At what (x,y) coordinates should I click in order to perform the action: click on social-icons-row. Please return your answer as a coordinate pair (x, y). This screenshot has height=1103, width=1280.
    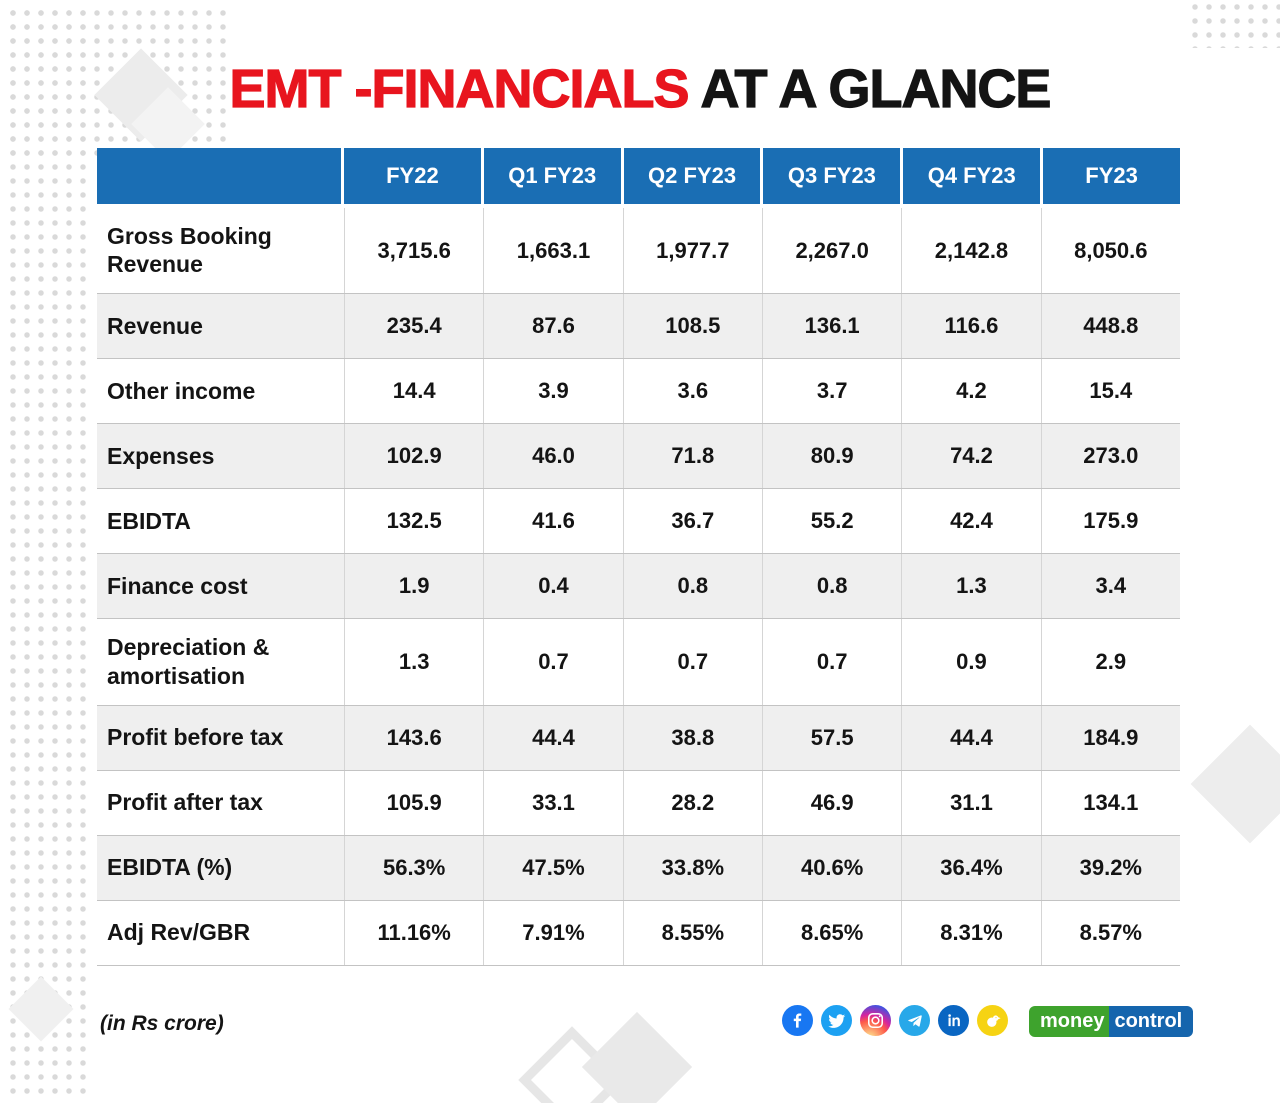
    Looking at the image, I should click on (895, 1020).